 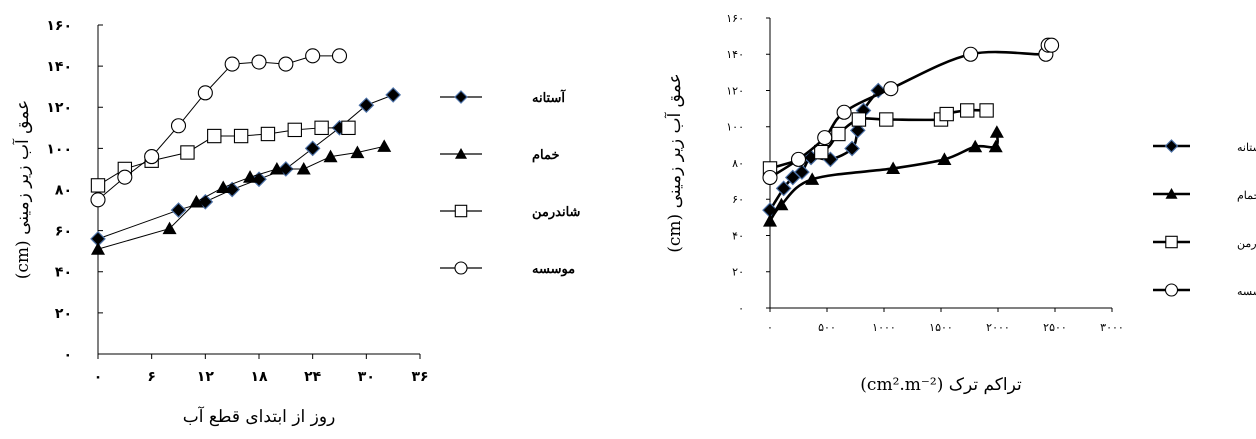 I want to click on series-diamond, so click(x=246, y=167).